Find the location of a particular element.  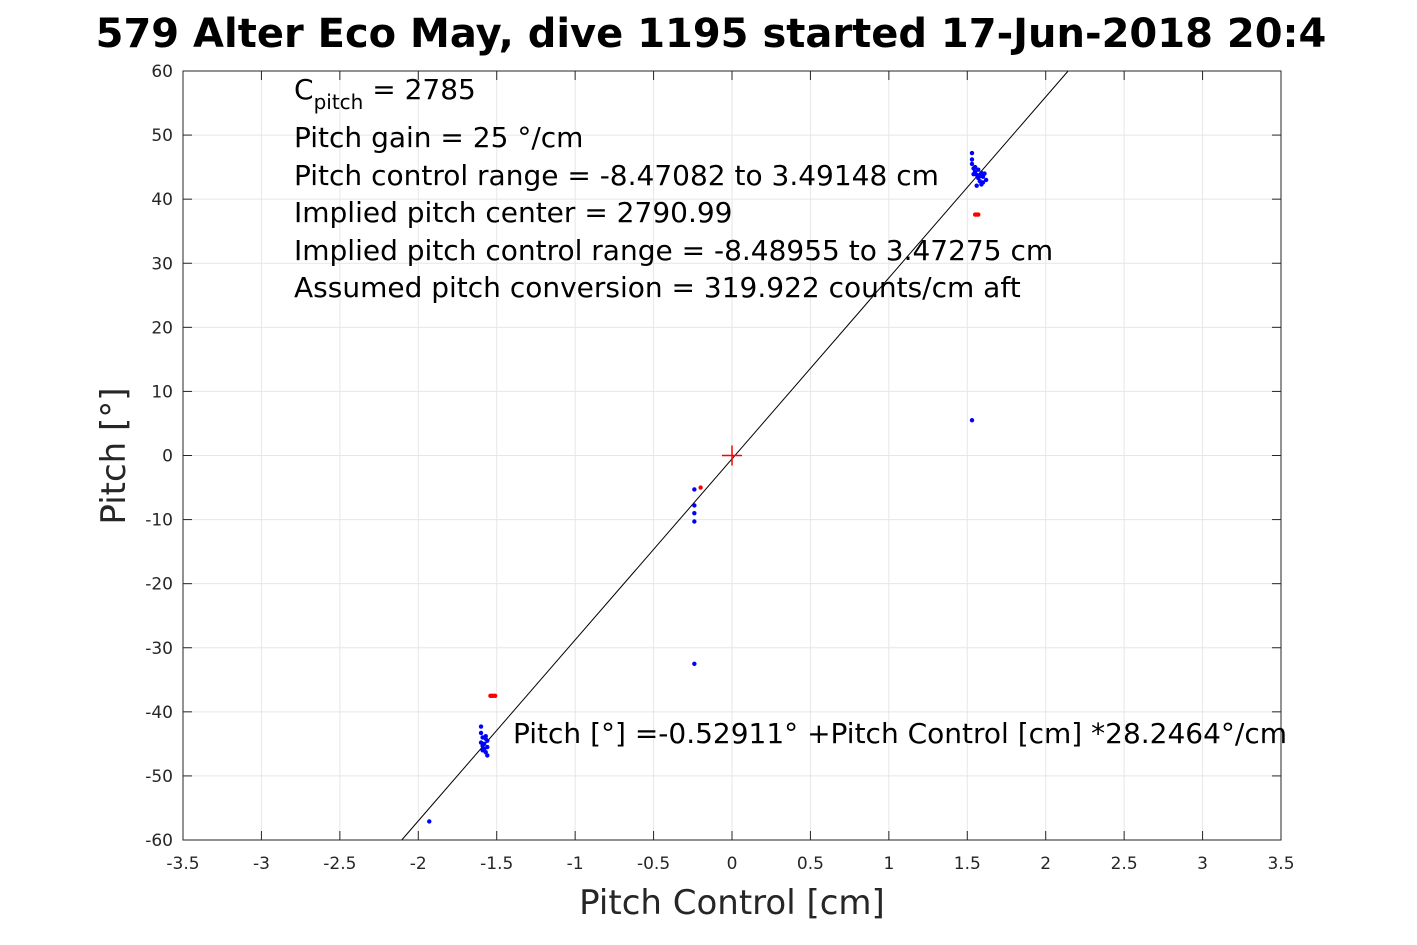

center-marker-group is located at coordinates (732, 455).